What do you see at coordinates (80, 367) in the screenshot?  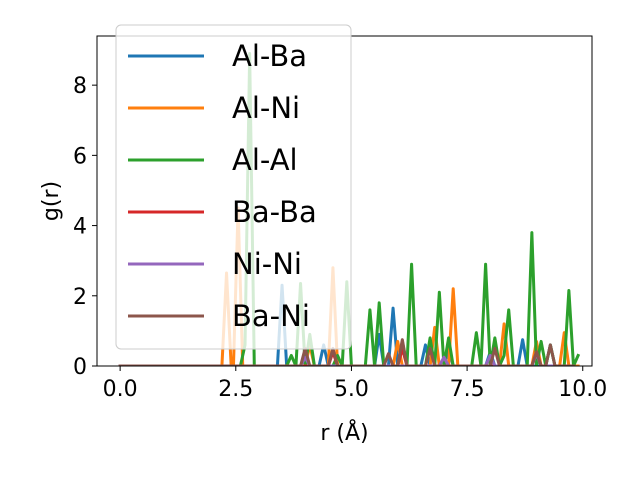 I see `y-tick-label: 0` at bounding box center [80, 367].